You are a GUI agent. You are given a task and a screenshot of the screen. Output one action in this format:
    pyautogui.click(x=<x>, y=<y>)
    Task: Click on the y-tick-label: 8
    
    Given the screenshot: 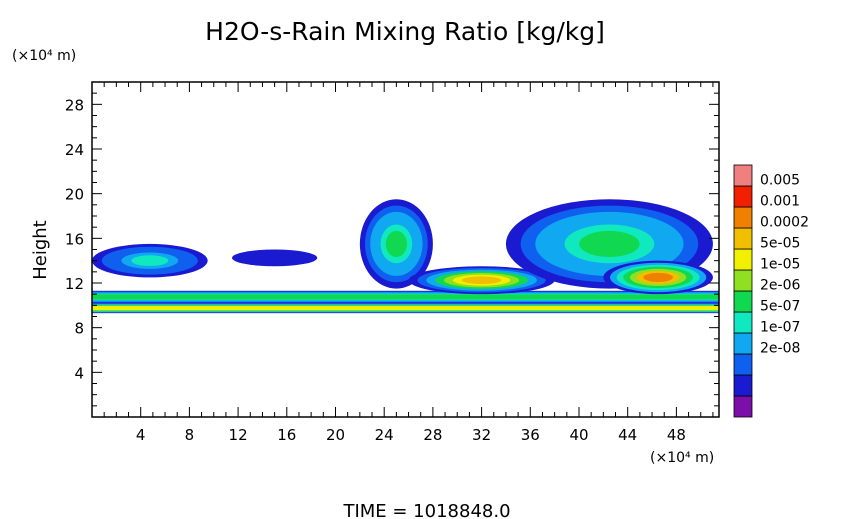 What is the action you would take?
    pyautogui.click(x=79, y=329)
    